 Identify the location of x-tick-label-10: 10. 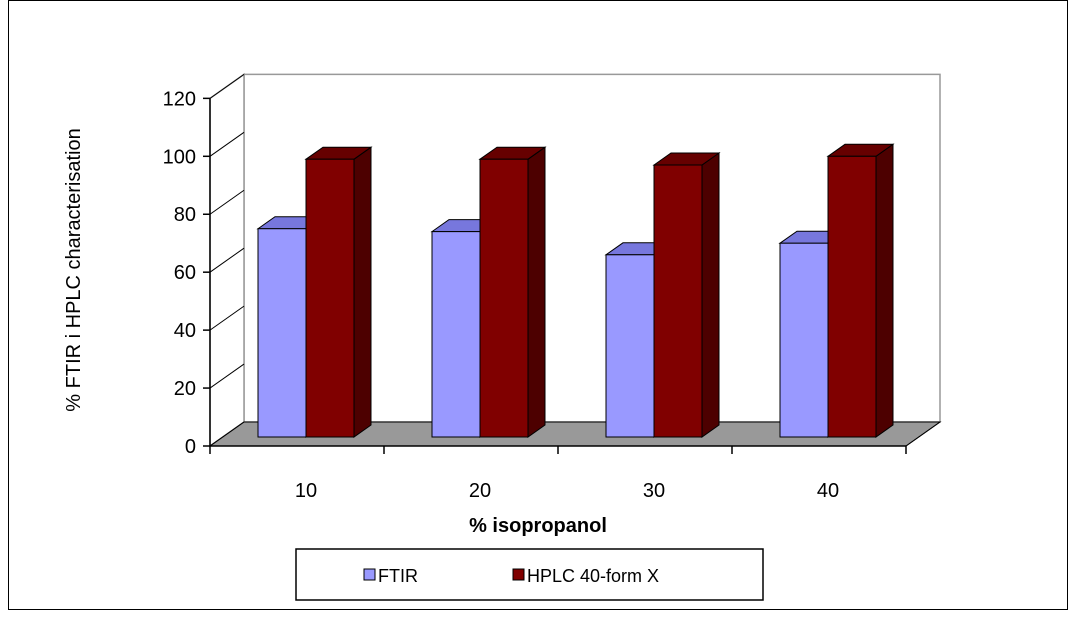
(306, 491).